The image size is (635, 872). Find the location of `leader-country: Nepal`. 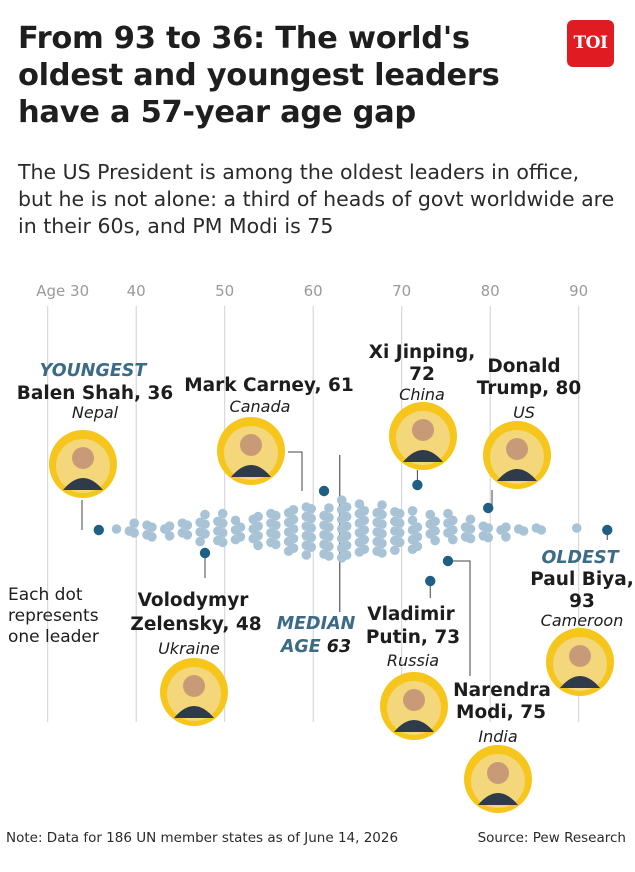

leader-country: Nepal is located at coordinates (95, 412).